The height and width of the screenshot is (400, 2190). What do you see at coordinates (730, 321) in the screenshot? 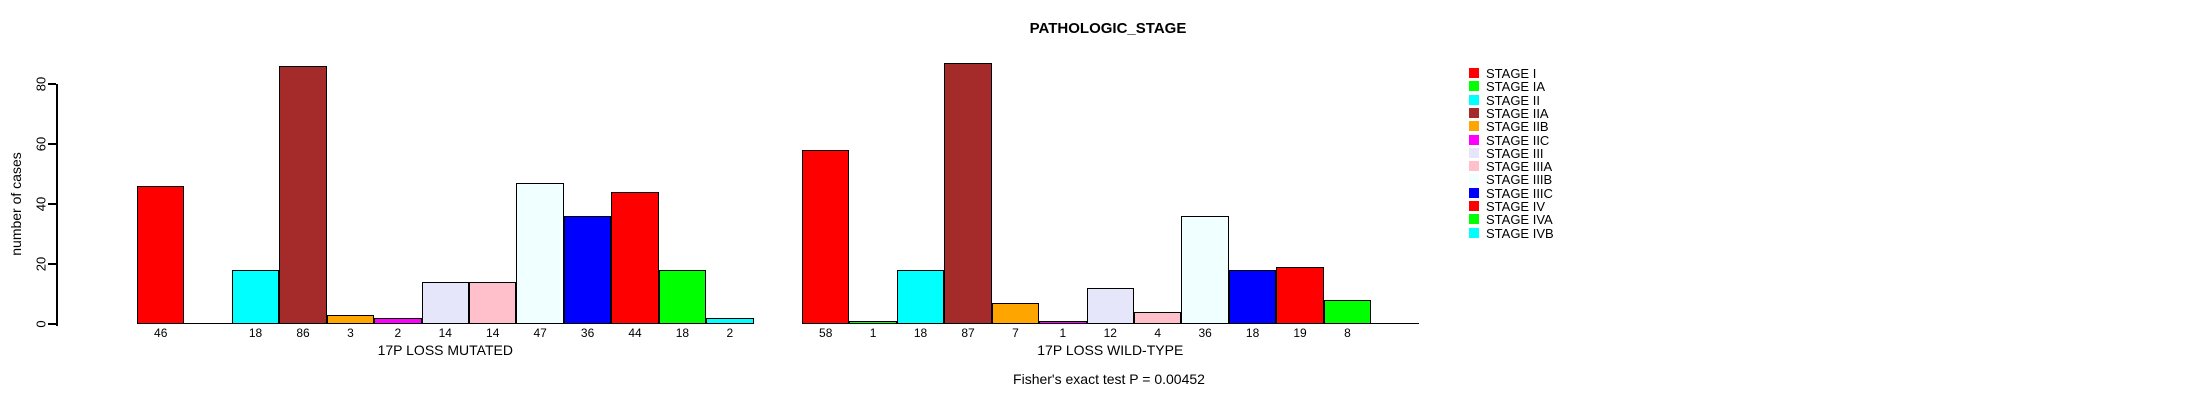
I see `bar-stage-ivb` at bounding box center [730, 321].